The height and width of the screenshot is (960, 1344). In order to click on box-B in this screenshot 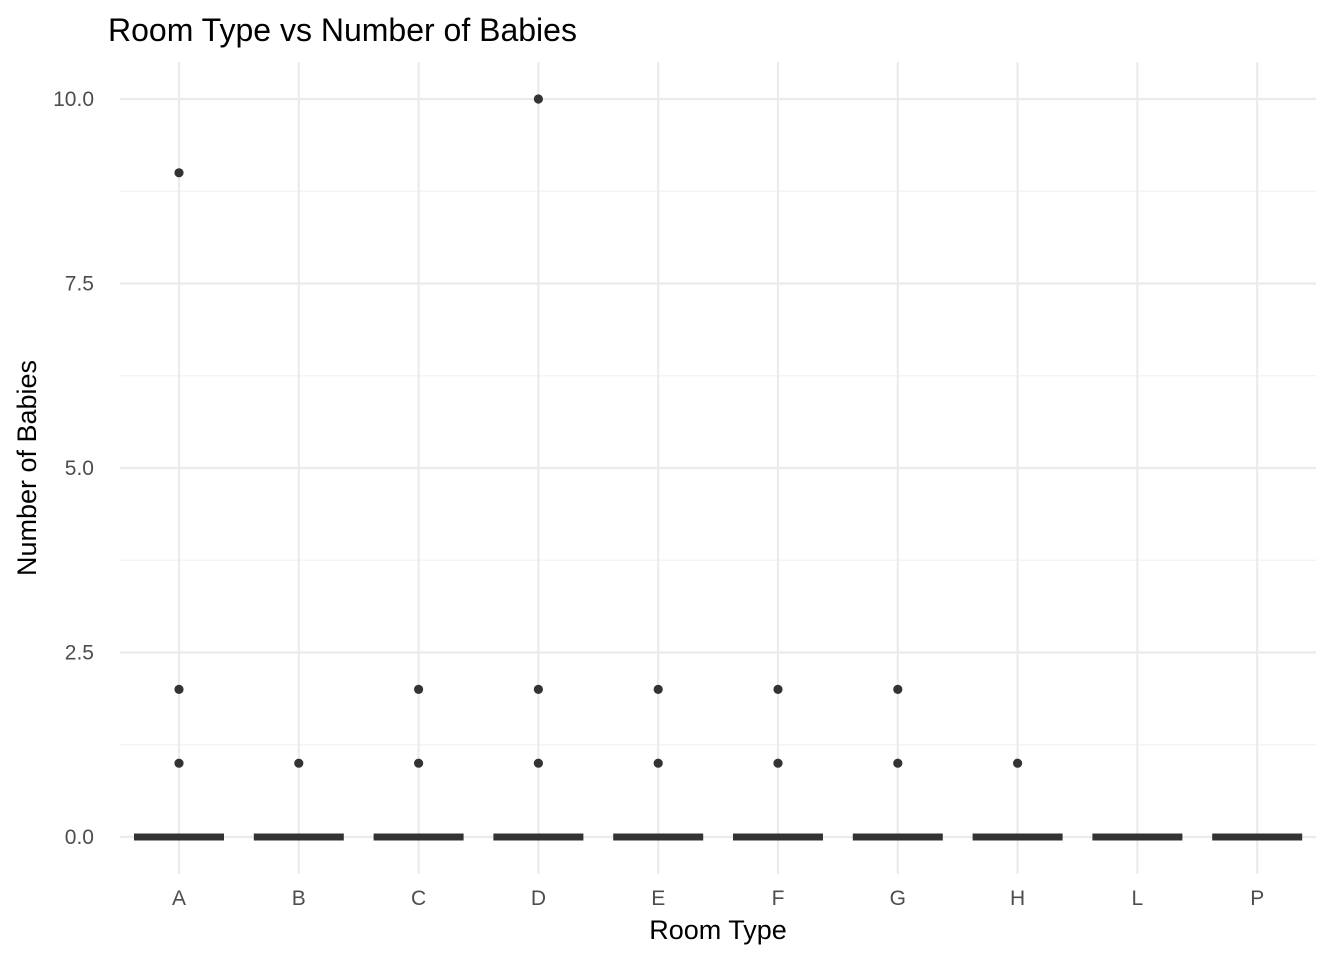, I will do `click(298, 799)`.